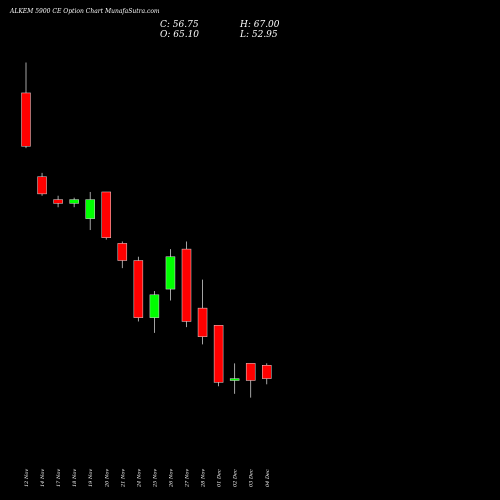  I want to click on high-value: H: 67.00, so click(260, 25).